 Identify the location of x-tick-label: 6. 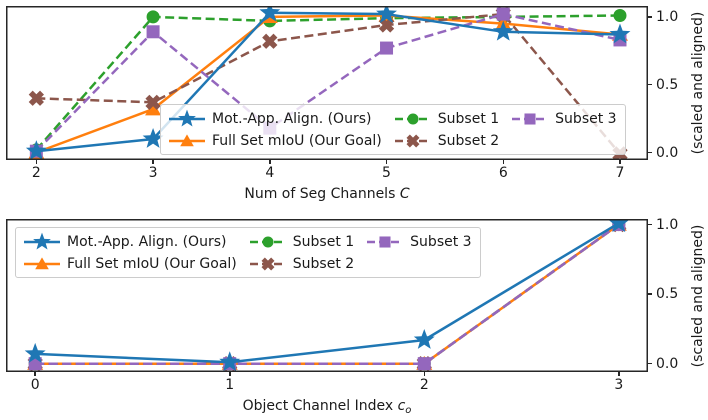
(503, 173).